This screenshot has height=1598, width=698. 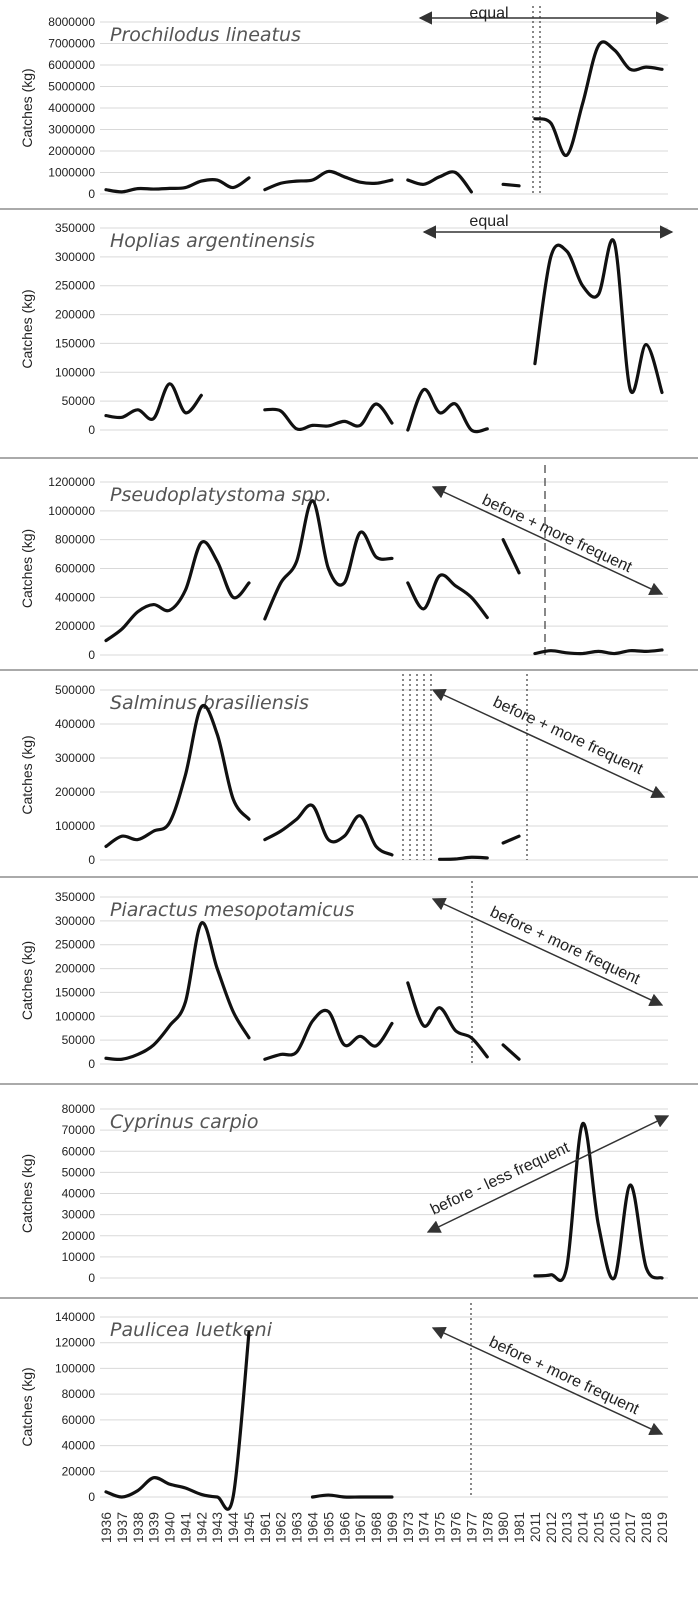 I want to click on x-tick-label: 1936, so click(x=106, y=1527).